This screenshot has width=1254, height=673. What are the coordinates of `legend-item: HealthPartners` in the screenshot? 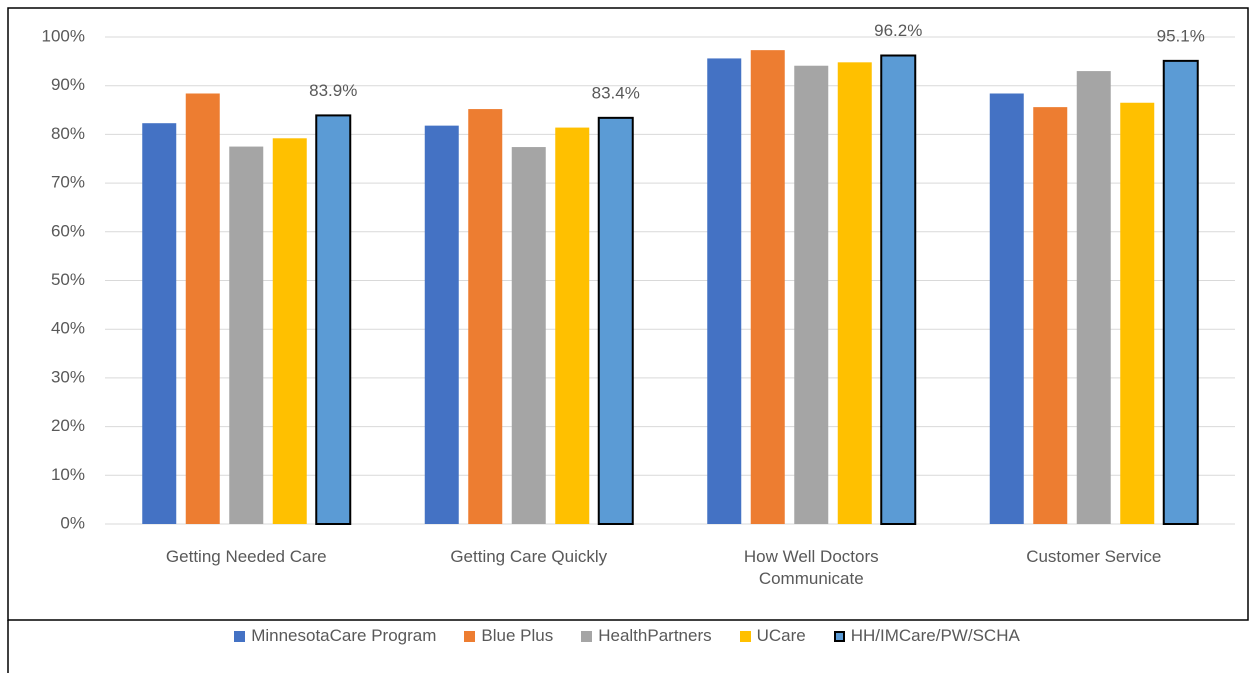 It's located at (646, 636).